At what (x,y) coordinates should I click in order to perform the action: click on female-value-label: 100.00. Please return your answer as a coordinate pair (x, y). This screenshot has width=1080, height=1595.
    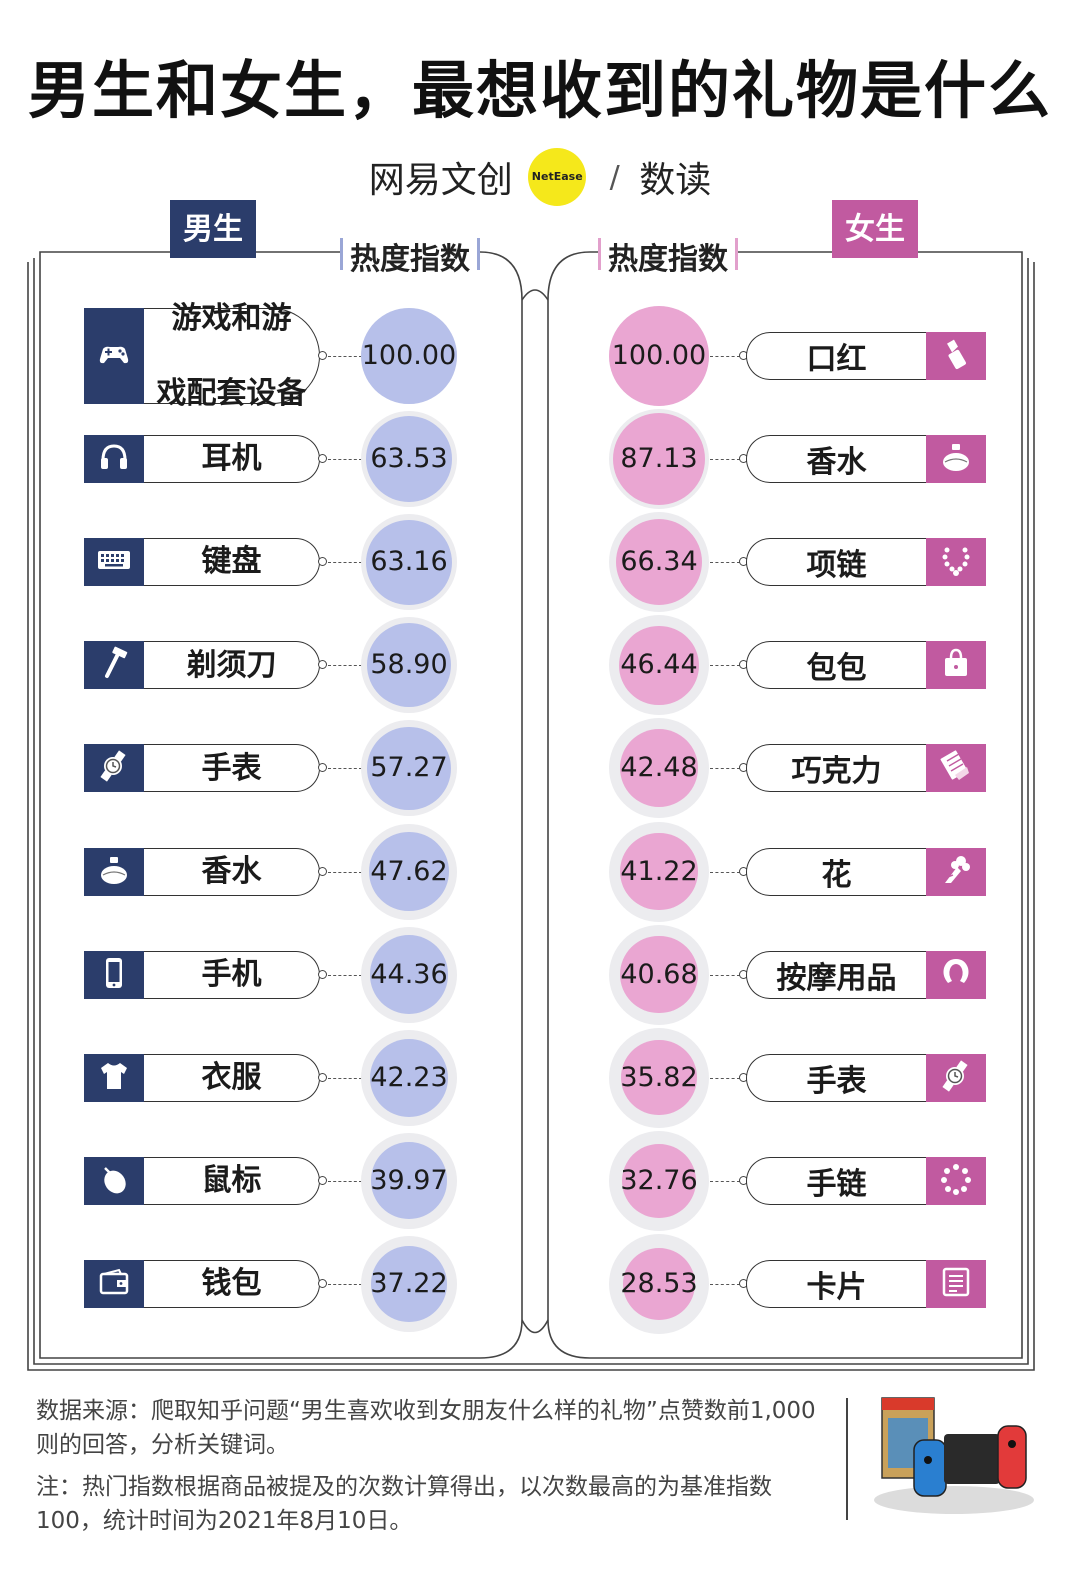
    Looking at the image, I should click on (659, 355).